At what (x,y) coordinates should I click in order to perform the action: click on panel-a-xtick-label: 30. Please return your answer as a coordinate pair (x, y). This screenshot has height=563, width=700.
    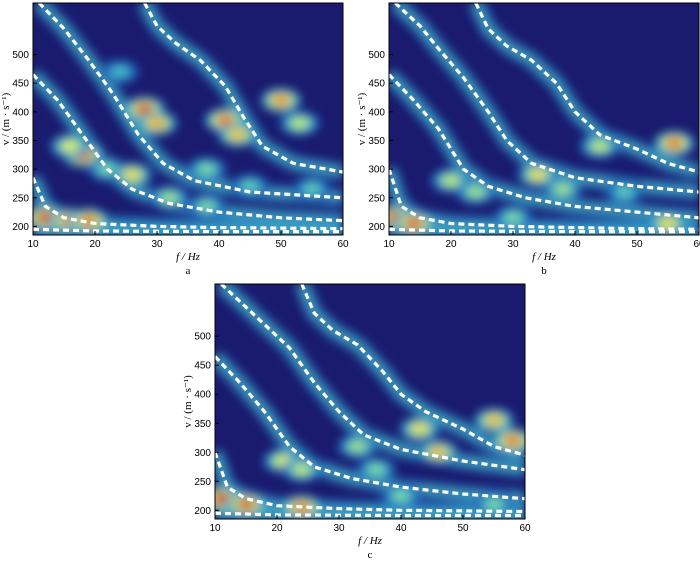
    Looking at the image, I should click on (157, 244).